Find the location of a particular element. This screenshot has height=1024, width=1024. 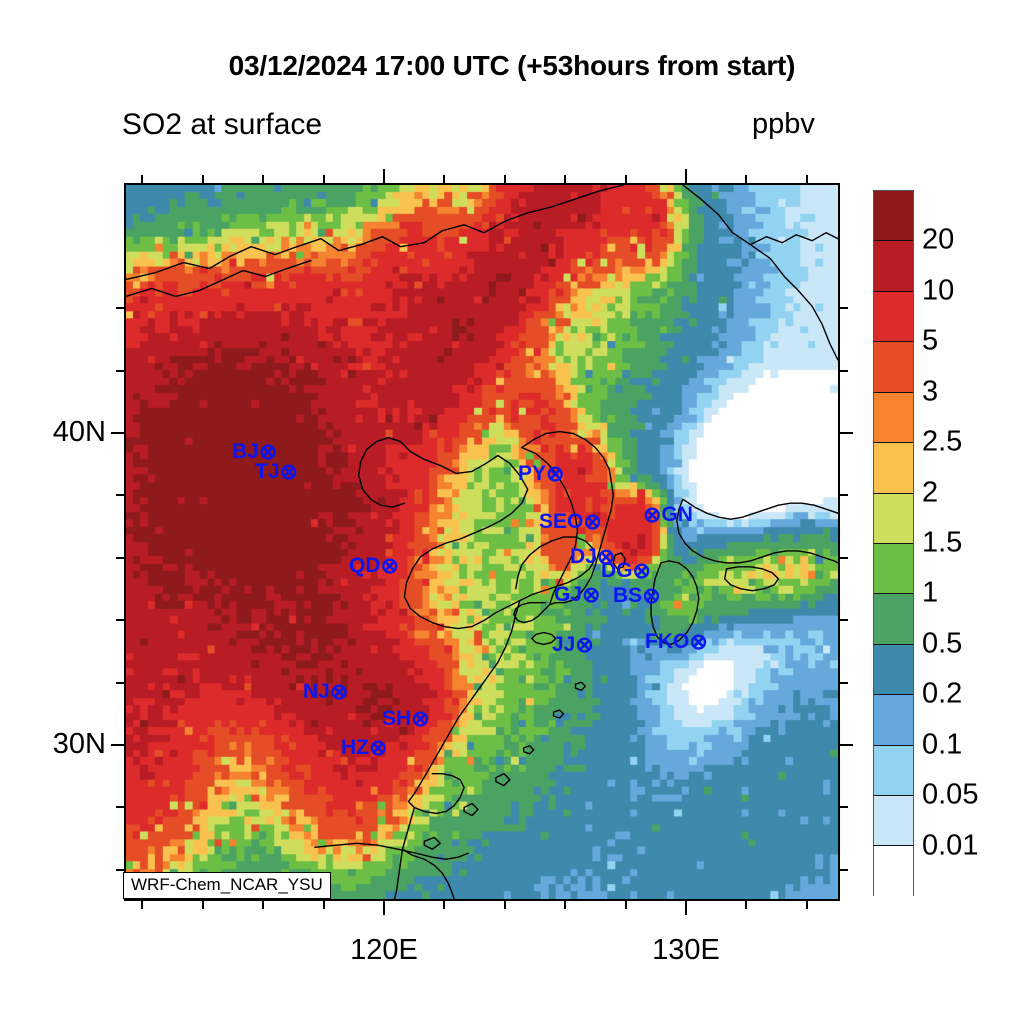

colorbar-tick-0.1: 0.1 is located at coordinates (942, 744).